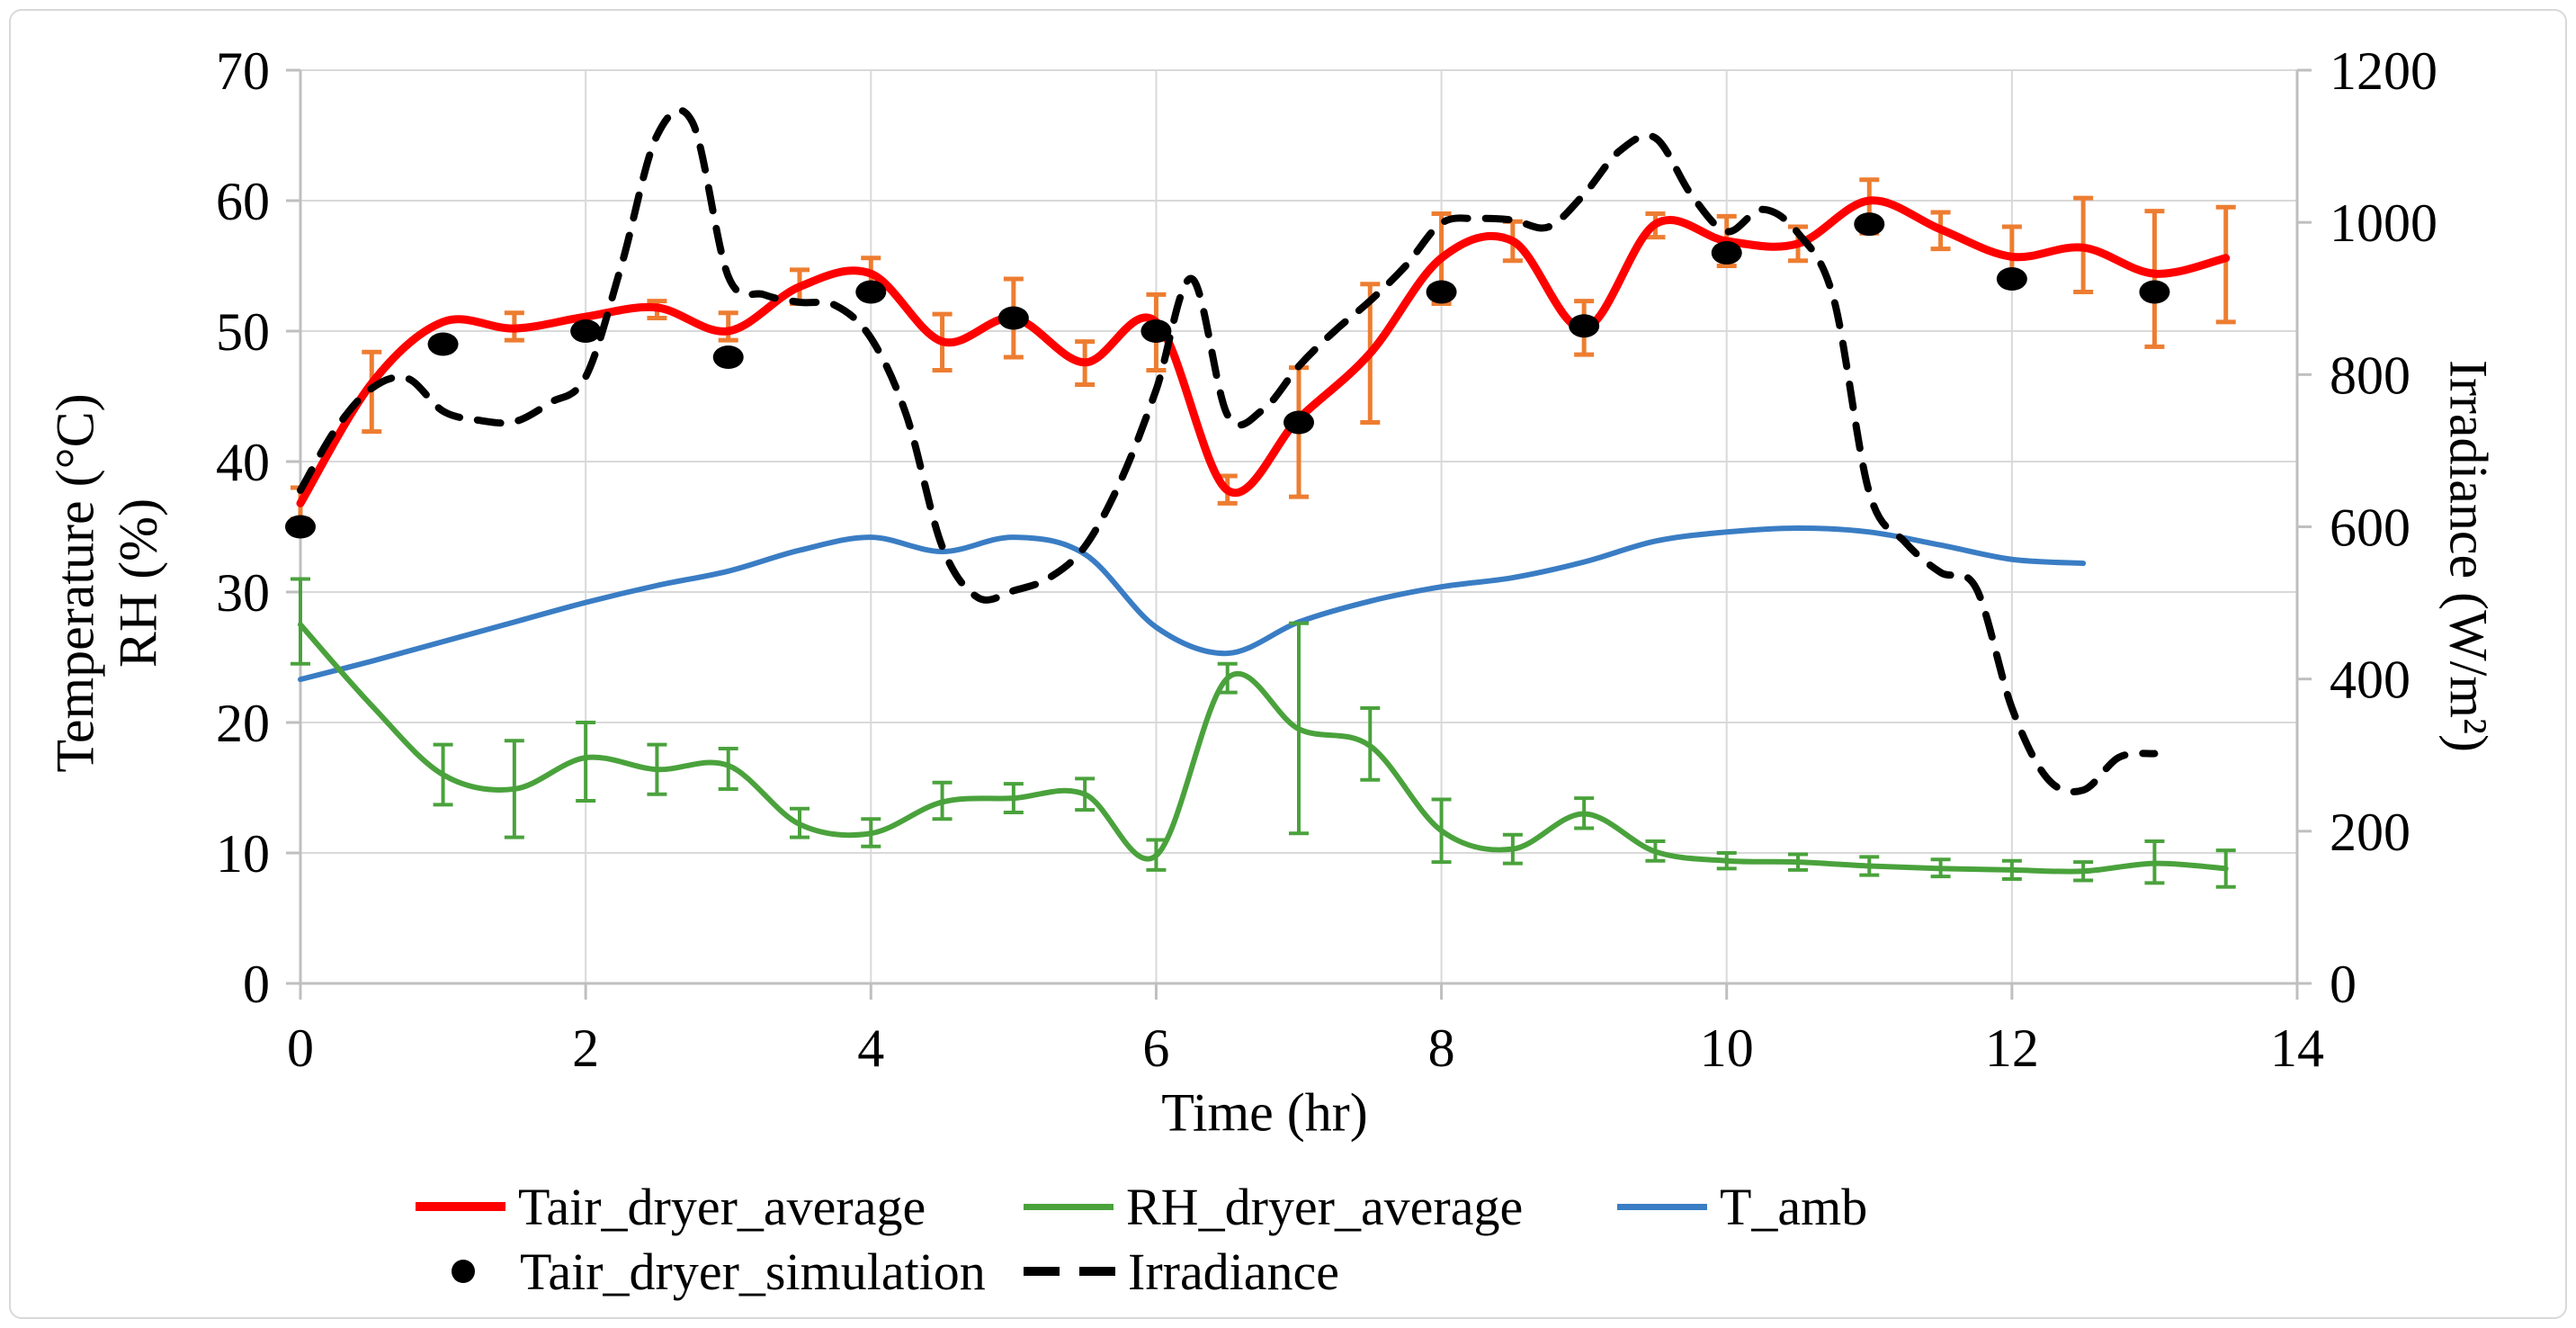 The width and height of the screenshot is (2576, 1328). I want to click on y-right-tick-label: 1000, so click(2383, 223).